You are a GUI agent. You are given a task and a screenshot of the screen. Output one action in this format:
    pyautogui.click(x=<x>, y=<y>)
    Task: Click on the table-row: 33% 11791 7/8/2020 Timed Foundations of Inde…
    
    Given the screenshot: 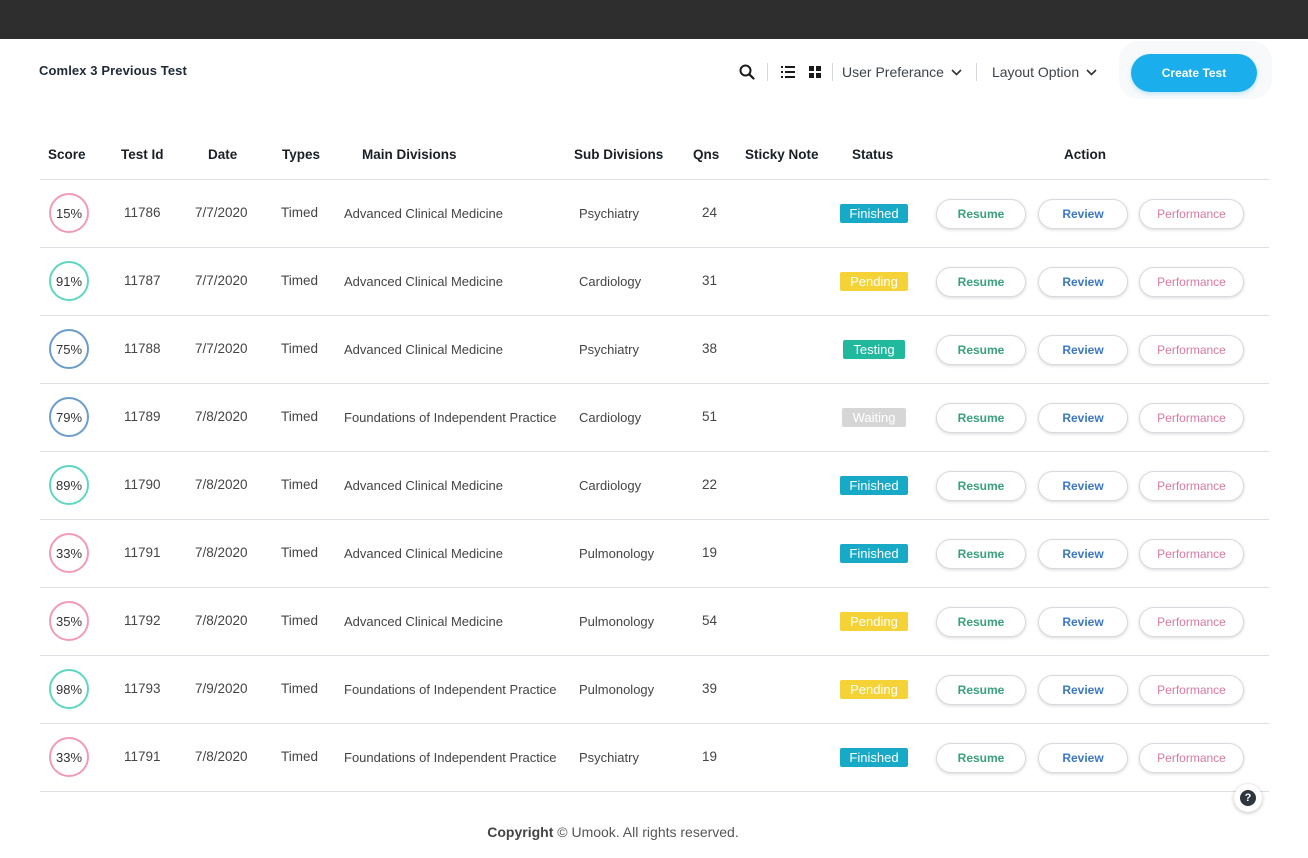 What is the action you would take?
    pyautogui.click(x=654, y=758)
    